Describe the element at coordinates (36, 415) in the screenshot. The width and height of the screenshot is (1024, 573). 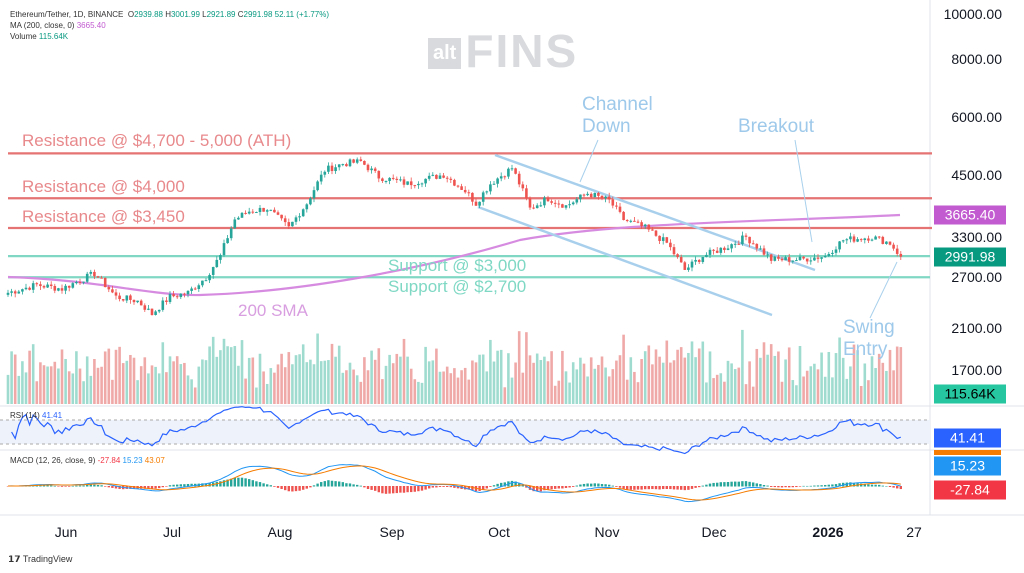
I see `rsi-legend: RSI (14) 41.41` at that location.